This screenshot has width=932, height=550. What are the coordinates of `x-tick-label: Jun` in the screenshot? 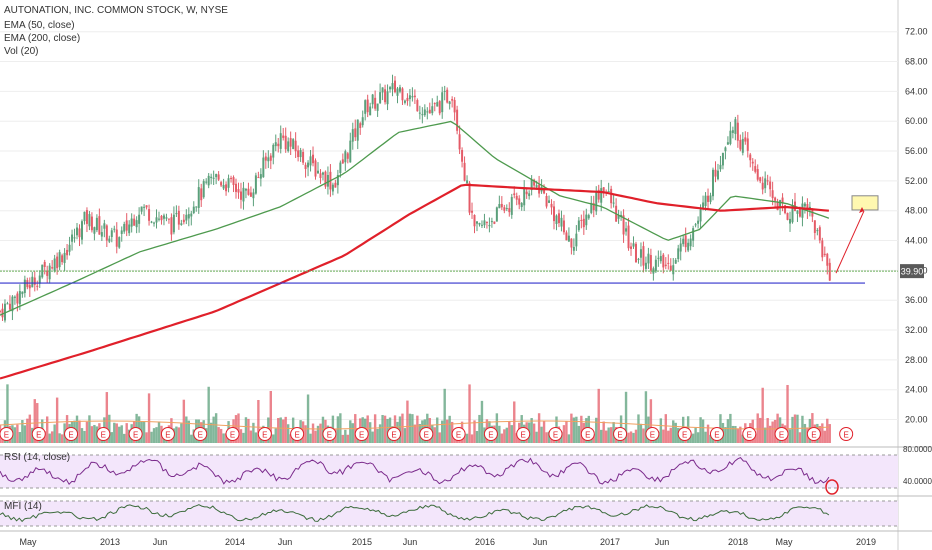 It's located at (410, 542).